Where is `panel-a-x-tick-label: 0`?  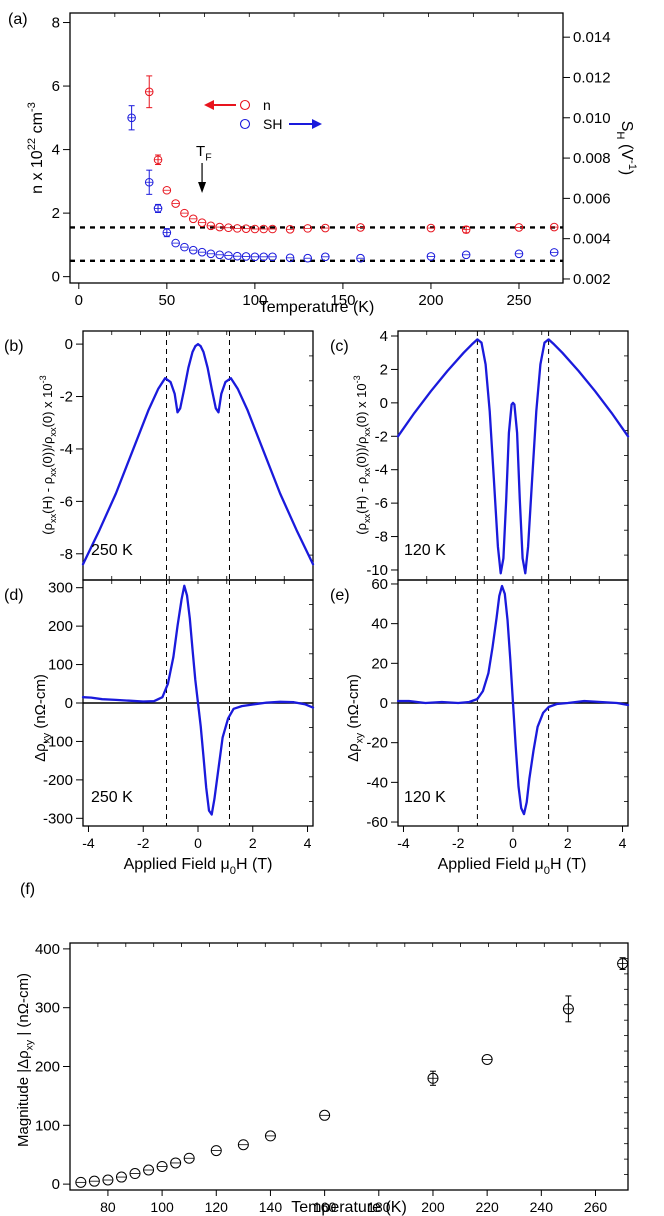
panel-a-x-tick-label: 0 is located at coordinates (79, 300).